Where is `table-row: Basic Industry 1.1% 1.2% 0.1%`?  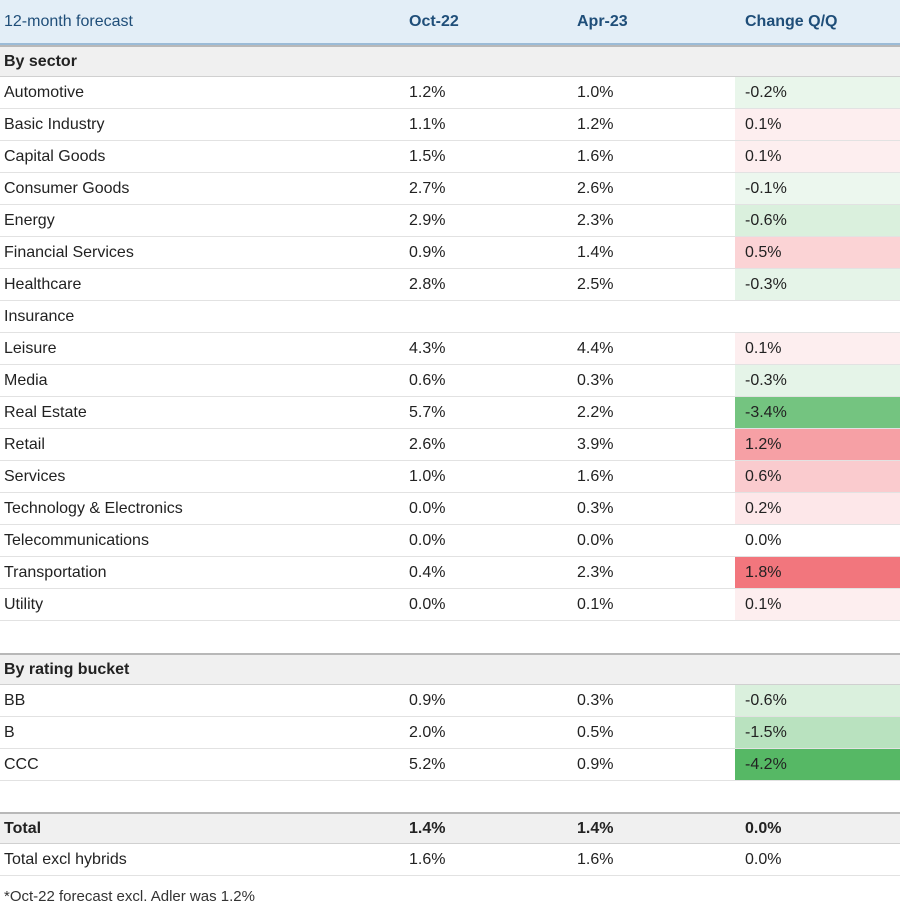 table-row: Basic Industry 1.1% 1.2% 0.1% is located at coordinates (450, 125).